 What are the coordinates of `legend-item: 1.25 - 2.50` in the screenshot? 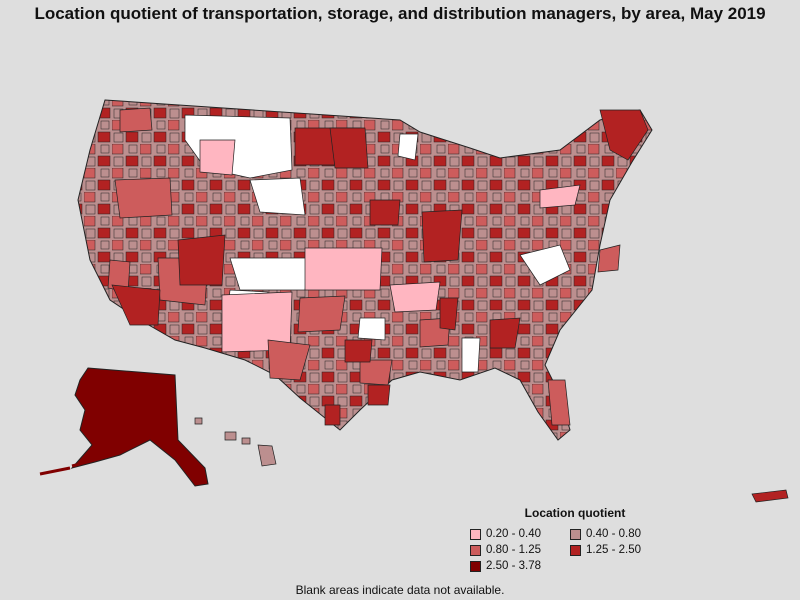 It's located at (620, 550).